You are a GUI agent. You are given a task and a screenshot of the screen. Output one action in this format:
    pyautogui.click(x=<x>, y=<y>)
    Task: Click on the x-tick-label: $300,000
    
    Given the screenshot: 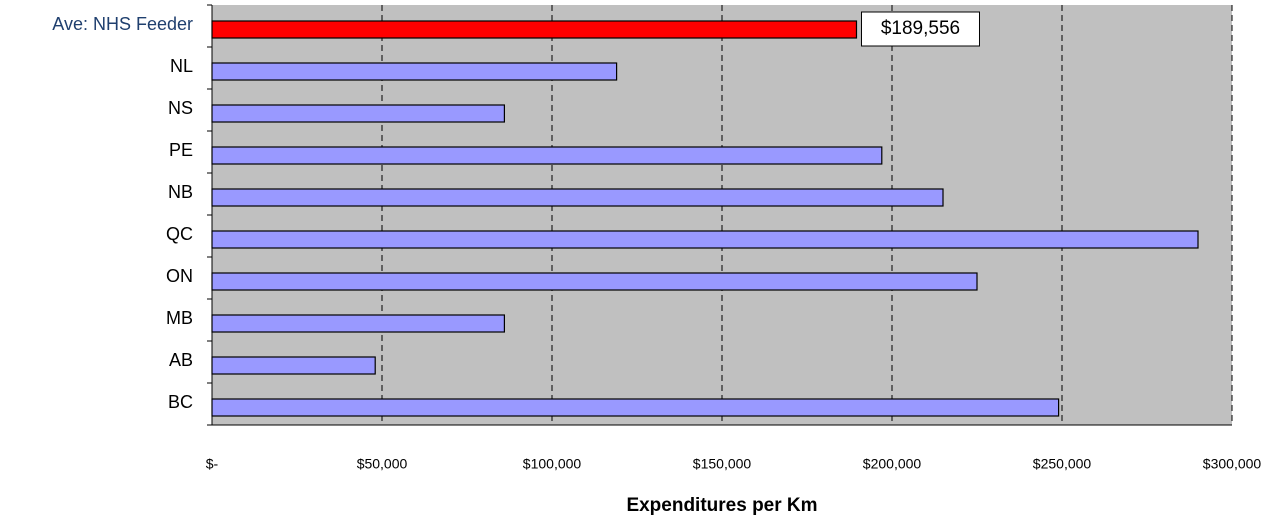 What is the action you would take?
    pyautogui.click(x=1232, y=464)
    